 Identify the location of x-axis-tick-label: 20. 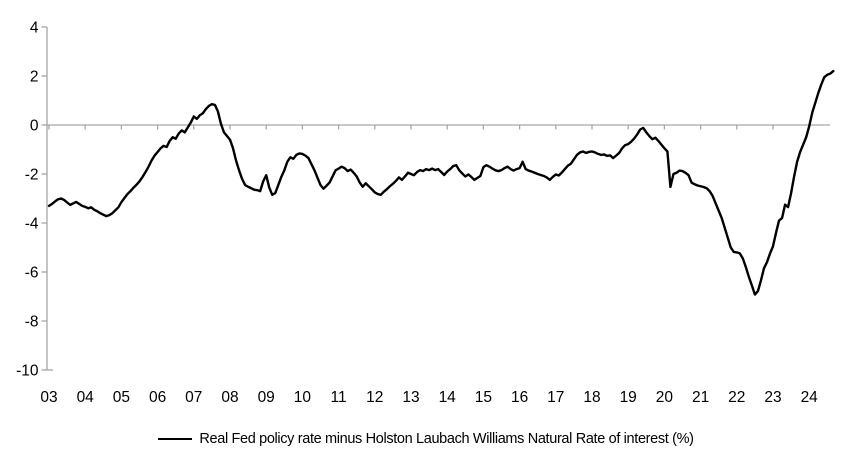
(665, 397).